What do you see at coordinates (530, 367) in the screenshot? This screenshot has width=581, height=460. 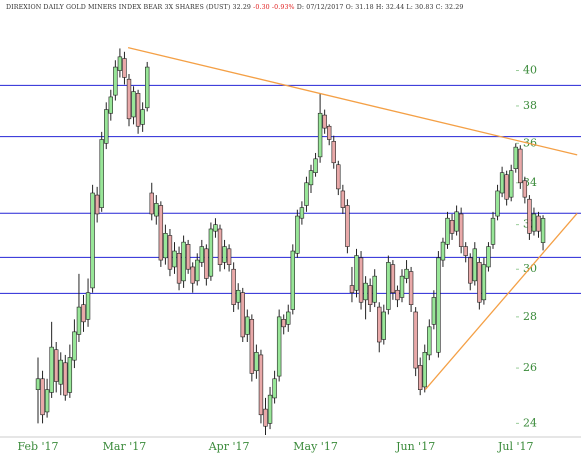 I see `y-tick-label: 26` at bounding box center [530, 367].